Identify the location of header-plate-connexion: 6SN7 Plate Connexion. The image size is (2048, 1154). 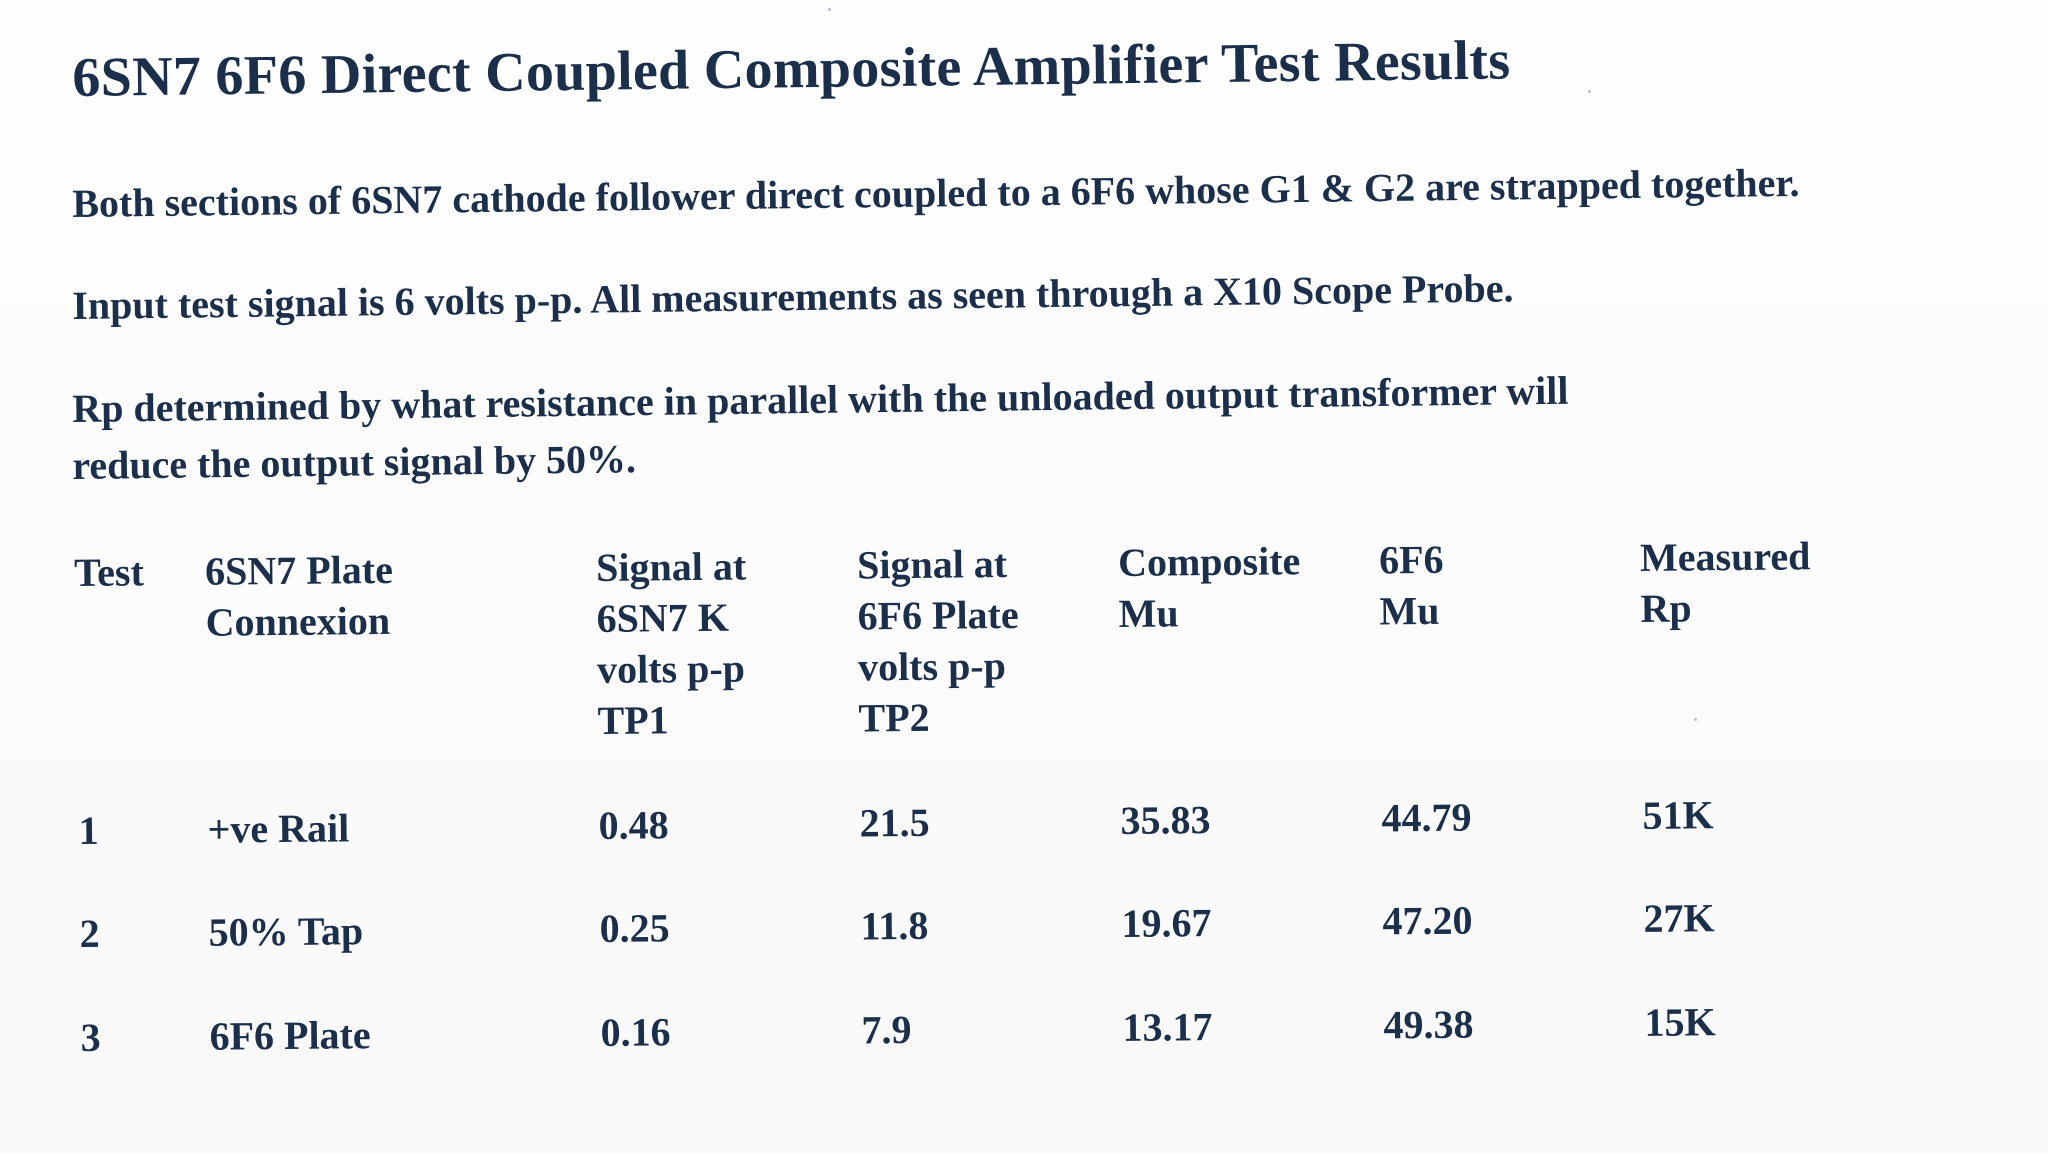
(299, 595).